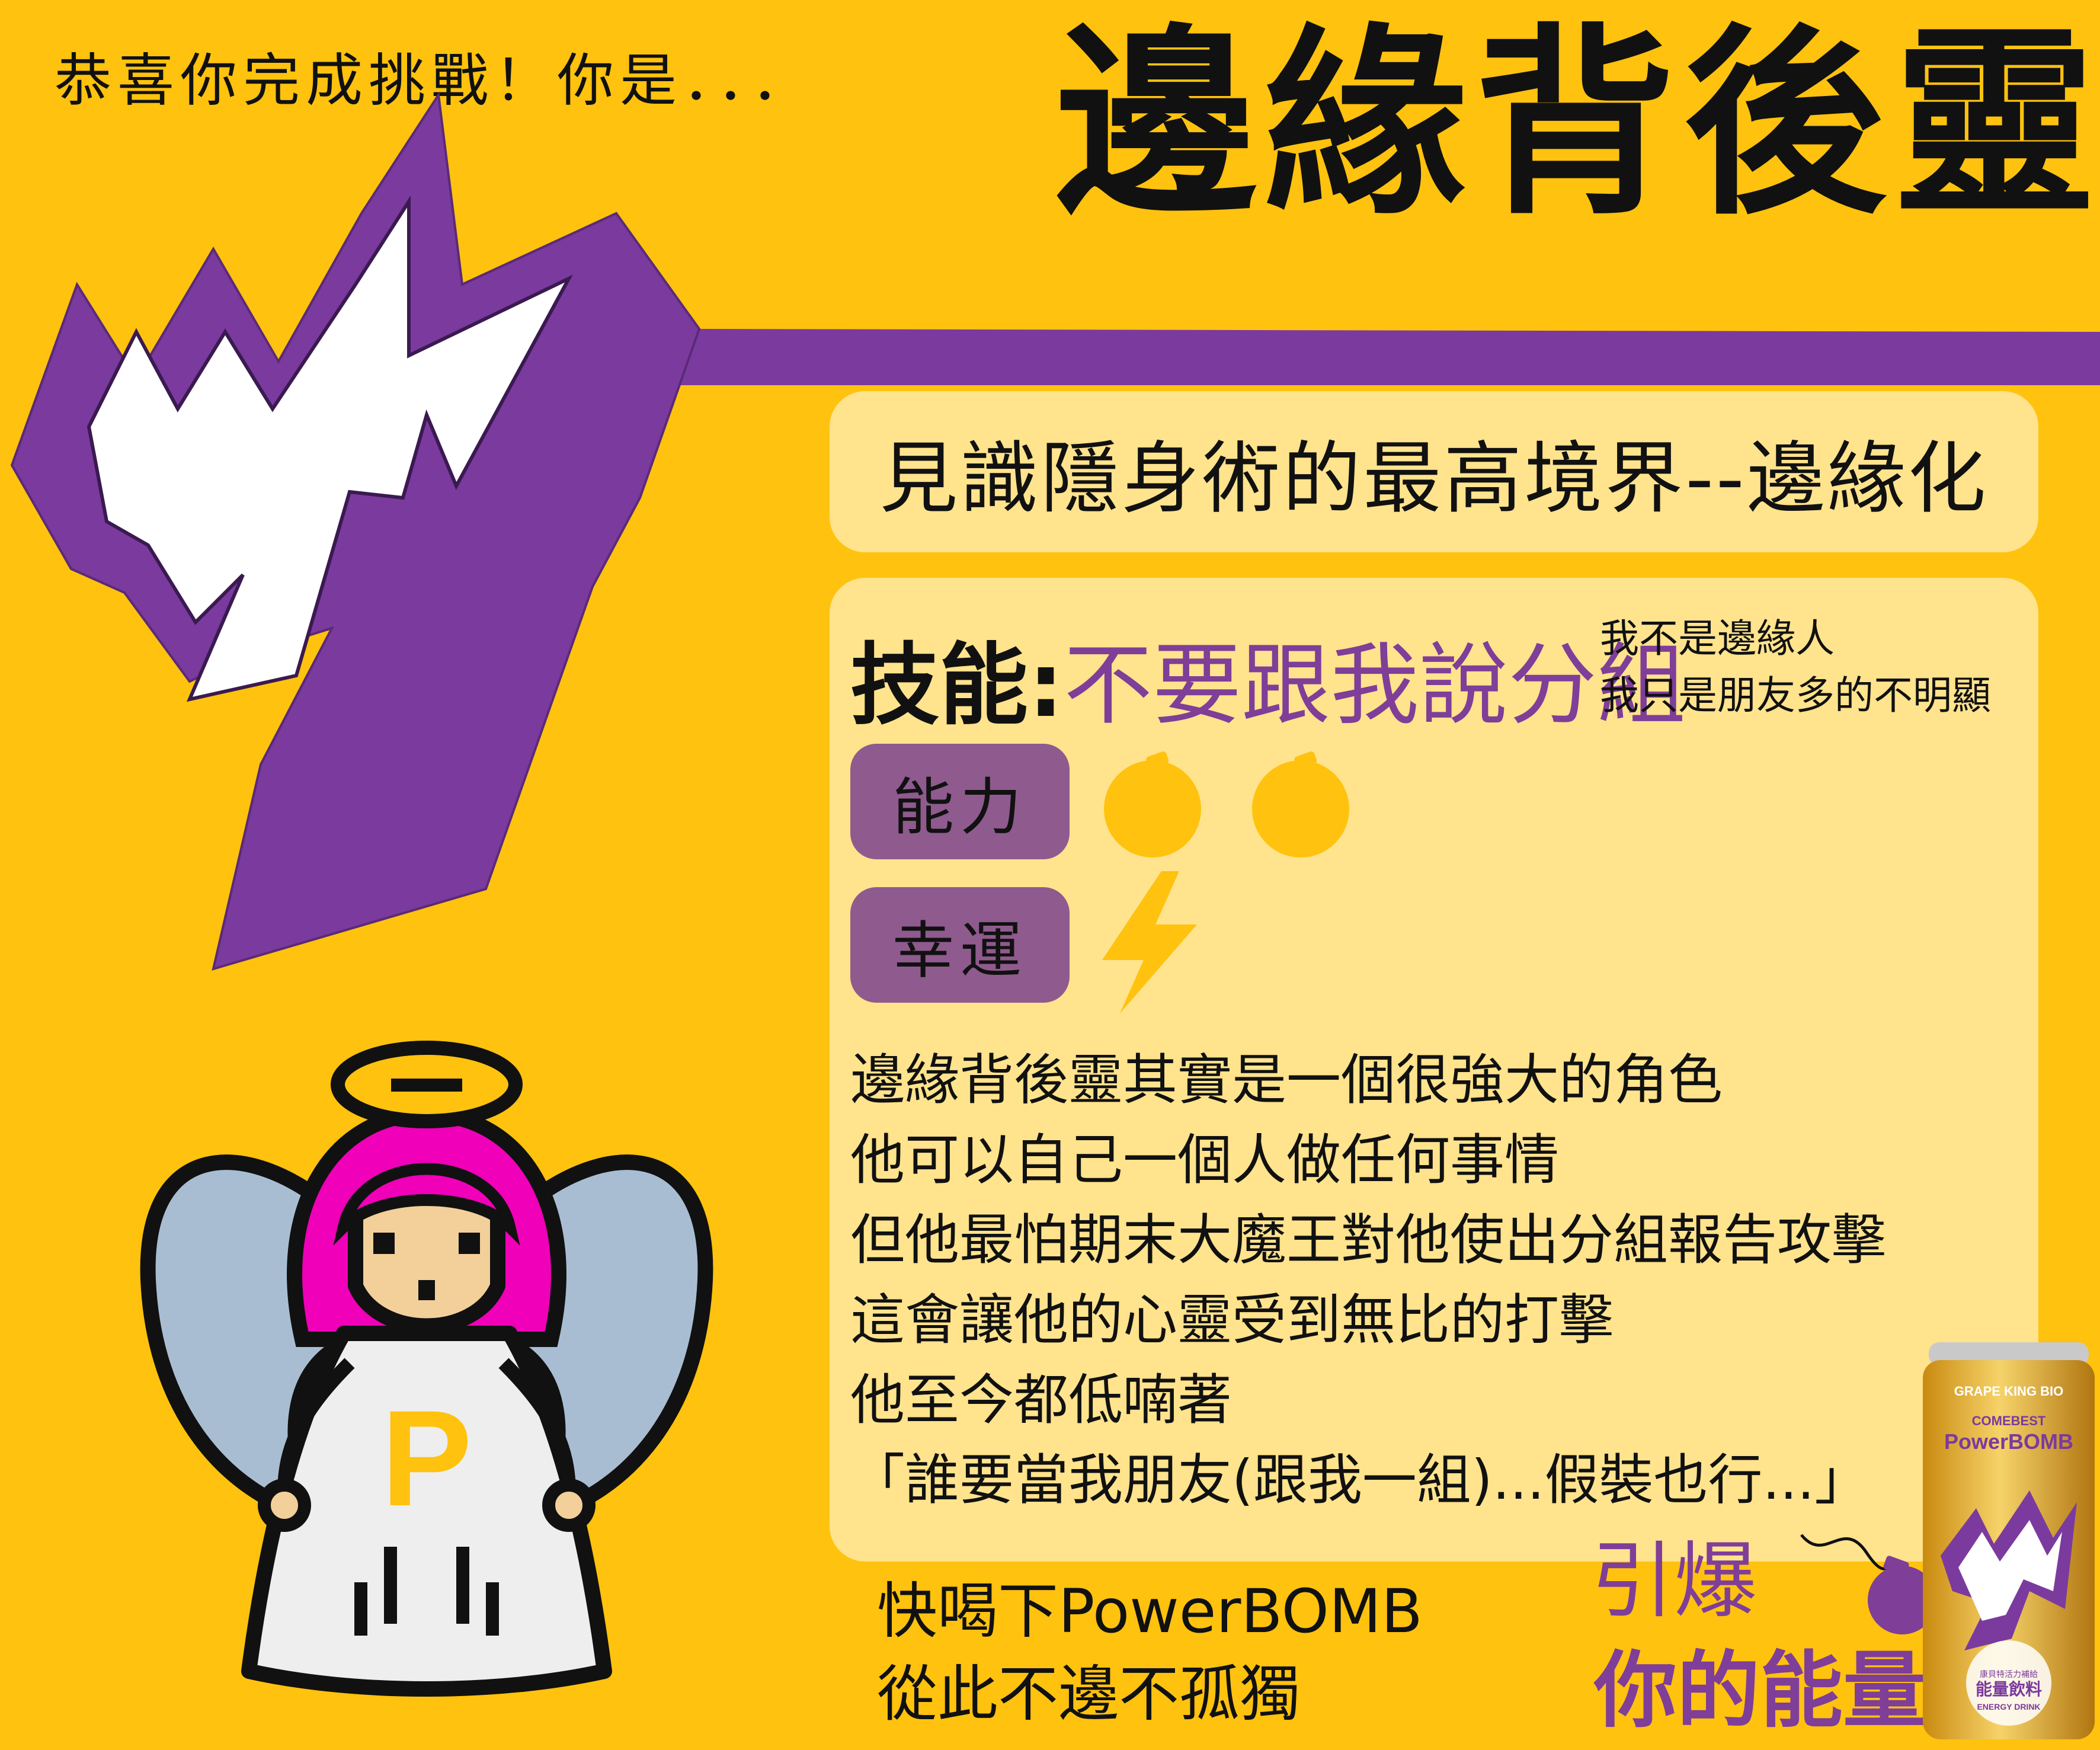 Image resolution: width=2100 pixels, height=1750 pixels. I want to click on skill-note: 我不是邊緣人, so click(1717, 638).